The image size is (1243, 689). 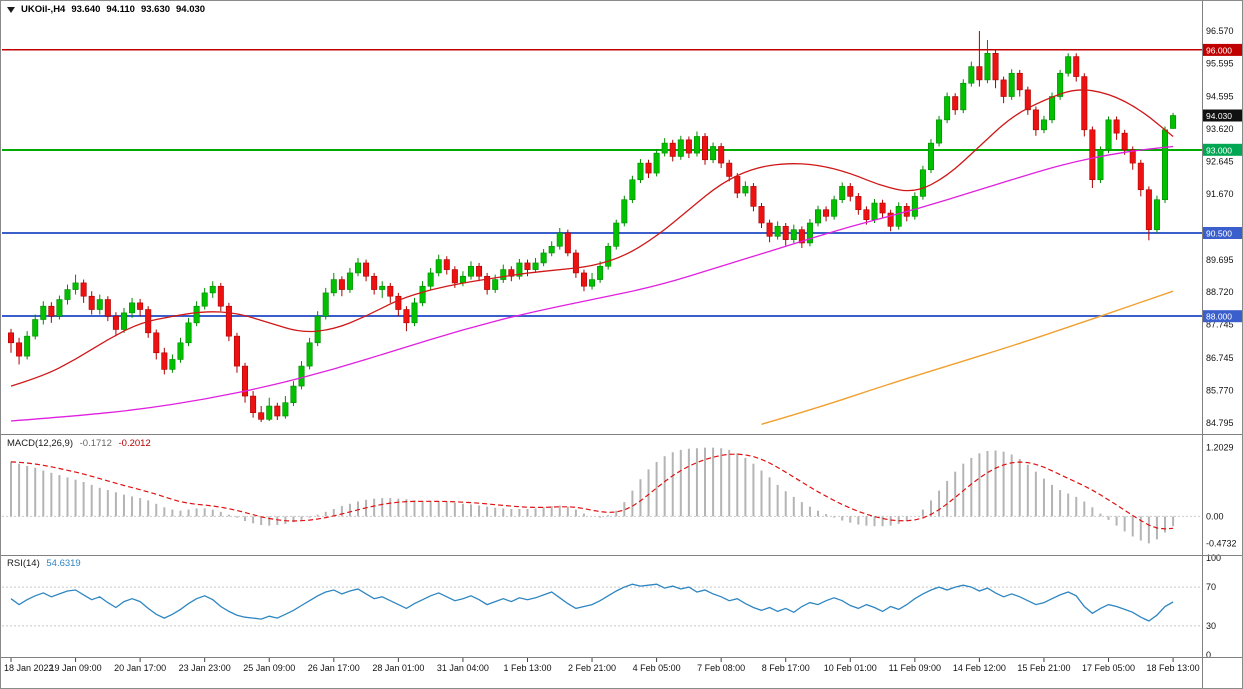 What do you see at coordinates (915, 668) in the screenshot?
I see `time-axis-label: 11 Feb 09:00` at bounding box center [915, 668].